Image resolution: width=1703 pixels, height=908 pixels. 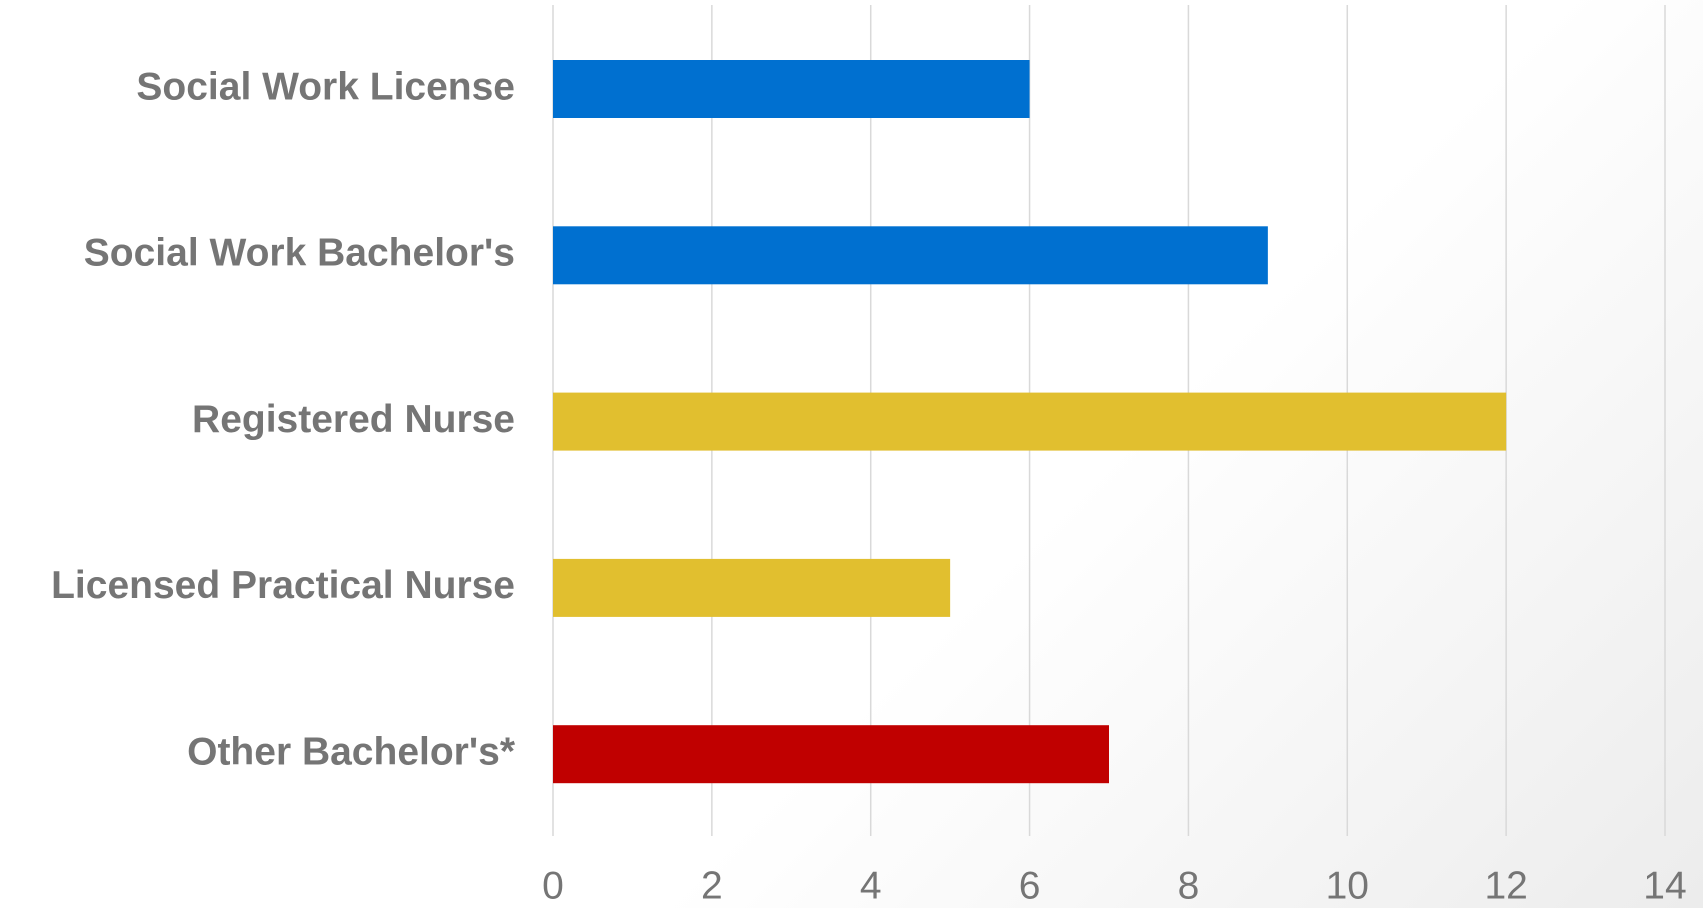 I want to click on x-tick-label: 4, so click(x=871, y=885).